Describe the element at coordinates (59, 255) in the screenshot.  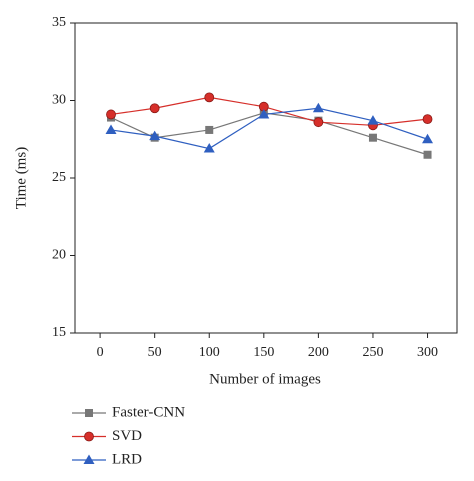
I see `y-tick-label: 20` at that location.